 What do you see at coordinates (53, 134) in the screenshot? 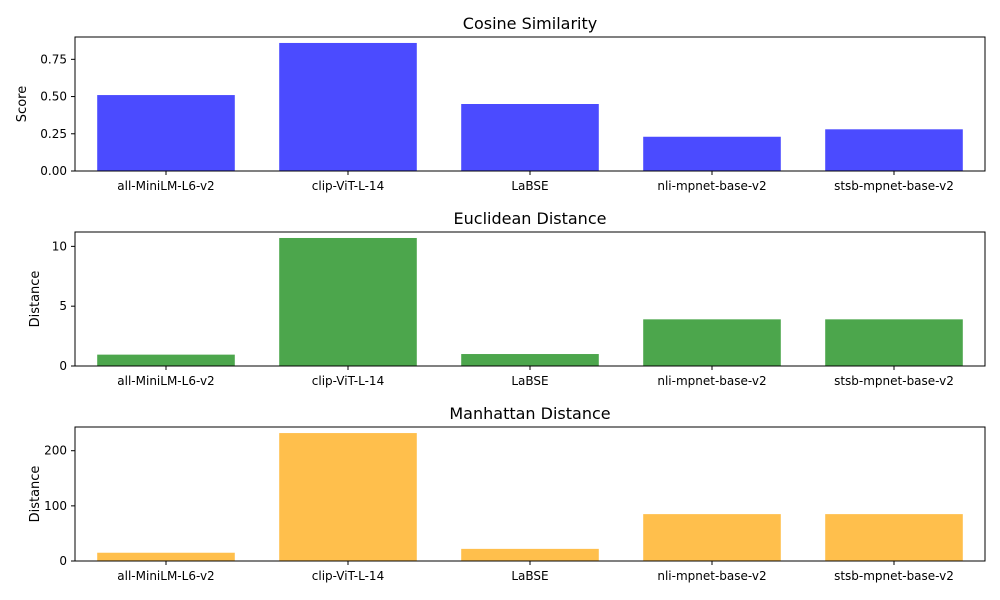
I see `y-tick-label: 0.25` at bounding box center [53, 134].